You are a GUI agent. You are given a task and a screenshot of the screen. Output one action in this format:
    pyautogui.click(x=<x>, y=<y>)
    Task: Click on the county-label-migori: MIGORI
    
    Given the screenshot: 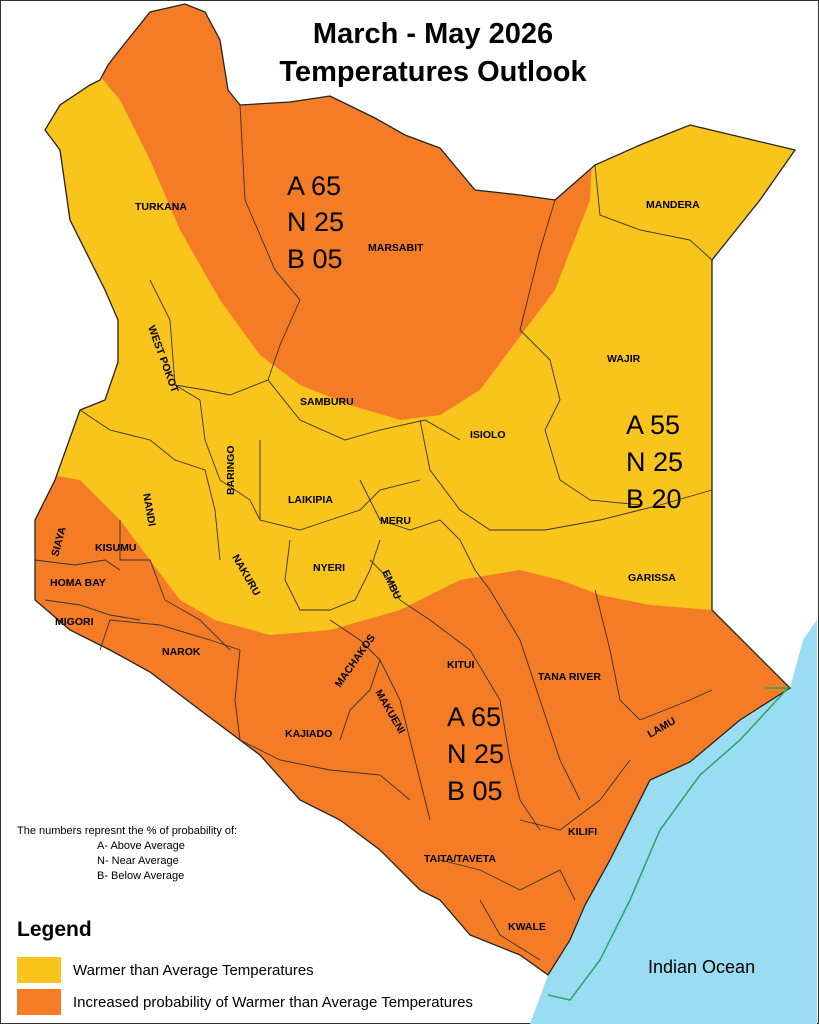 What is the action you would take?
    pyautogui.click(x=74, y=622)
    